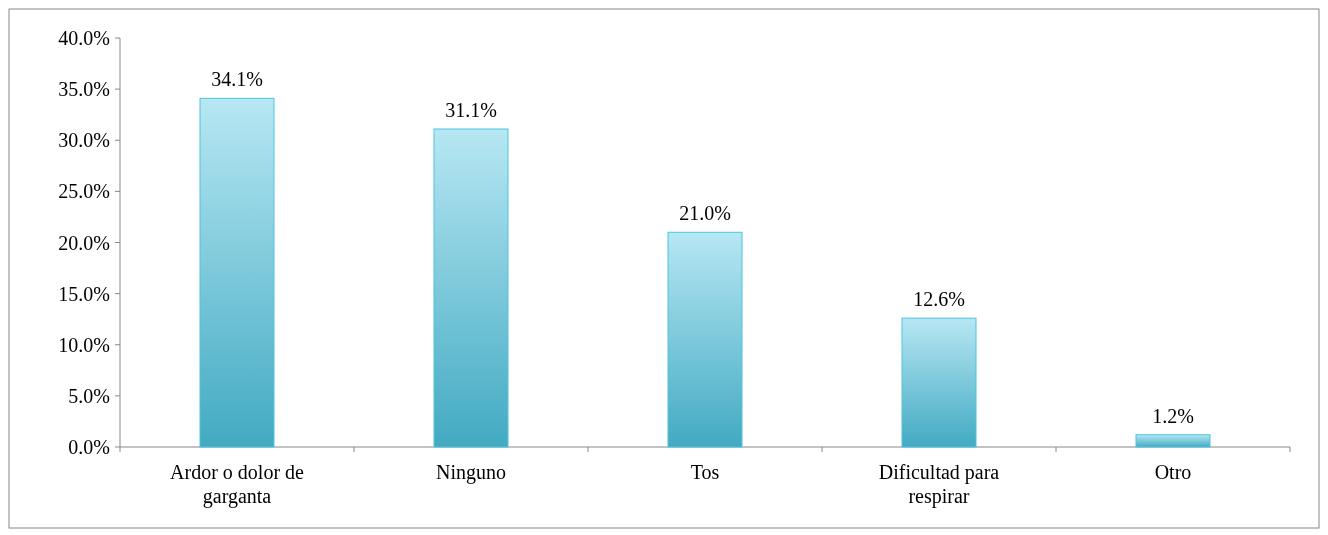 The image size is (1328, 535). What do you see at coordinates (89, 447) in the screenshot?
I see `y-tick-label: 0.0%` at bounding box center [89, 447].